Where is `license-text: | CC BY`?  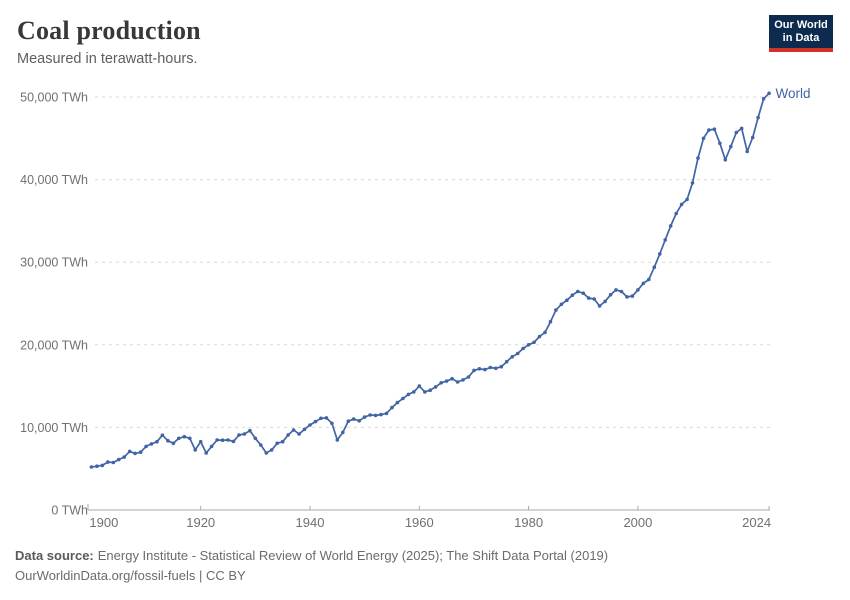 license-text: | CC BY is located at coordinates (220, 575).